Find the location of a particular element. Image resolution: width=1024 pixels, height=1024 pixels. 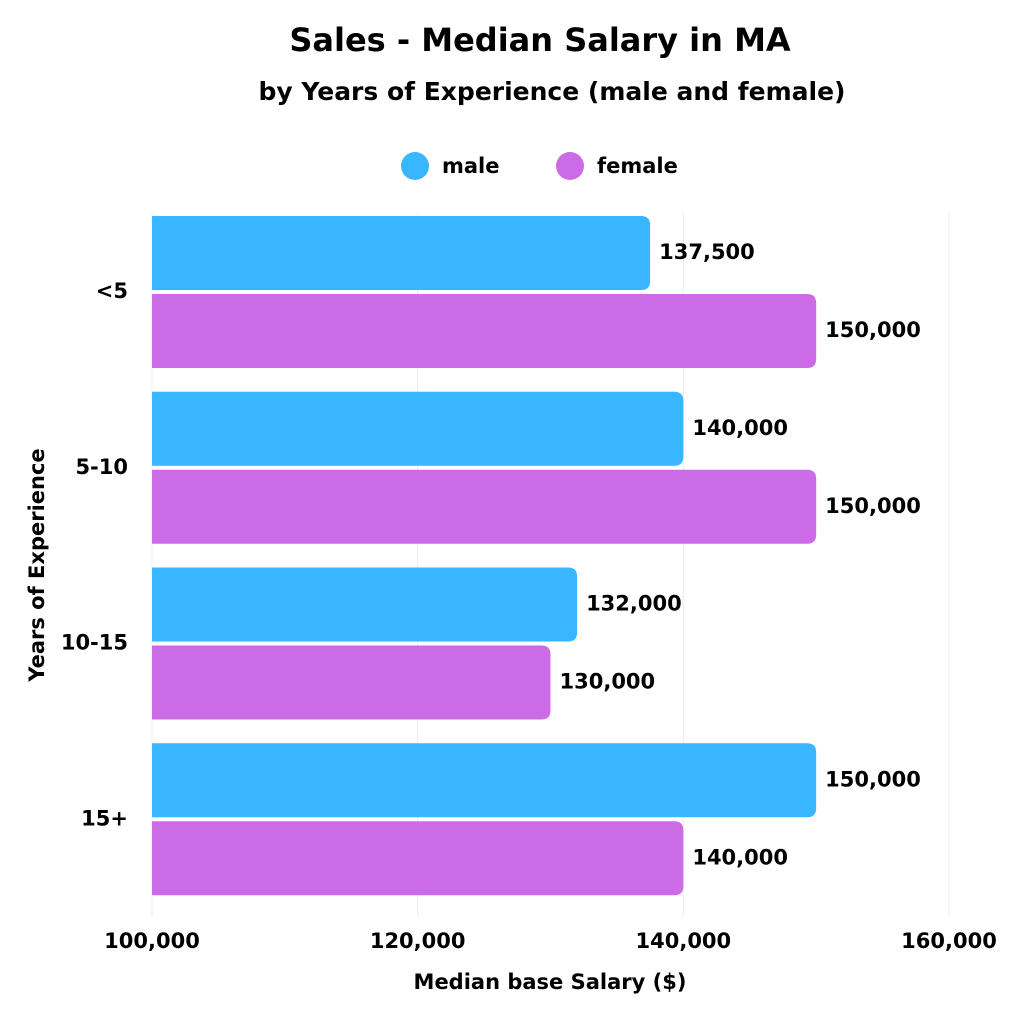

chart-title: Sales - Median Salary in MA is located at coordinates (540, 40).